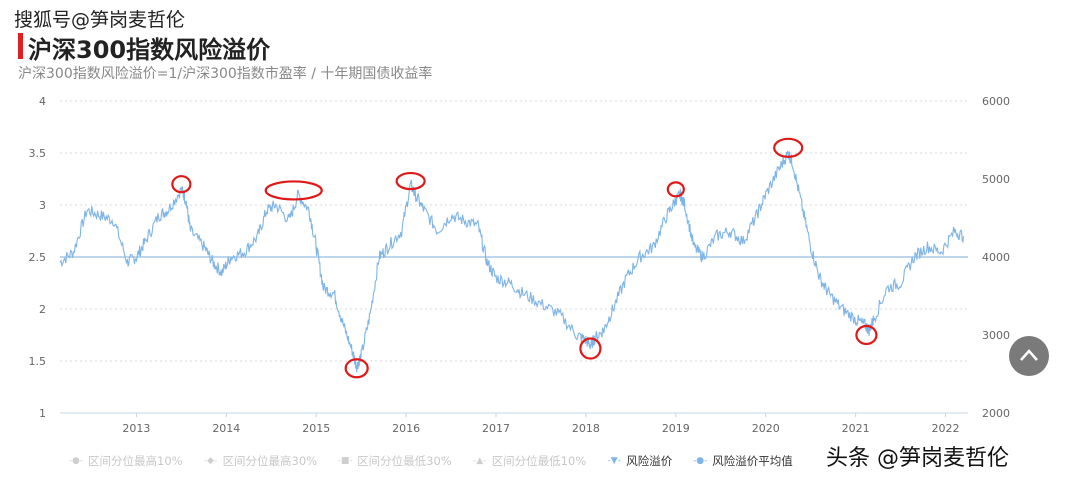 The height and width of the screenshot is (483, 1065). I want to click on x-tick-label: 2014, so click(226, 428).